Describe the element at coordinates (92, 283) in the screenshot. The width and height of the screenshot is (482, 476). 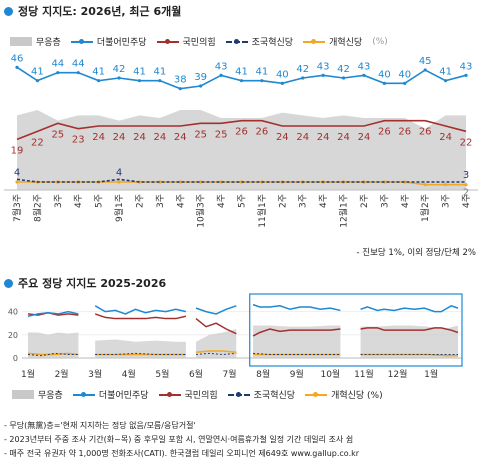
I see `section2-title-text: 주요 정당 지지도 2025-2026` at that location.